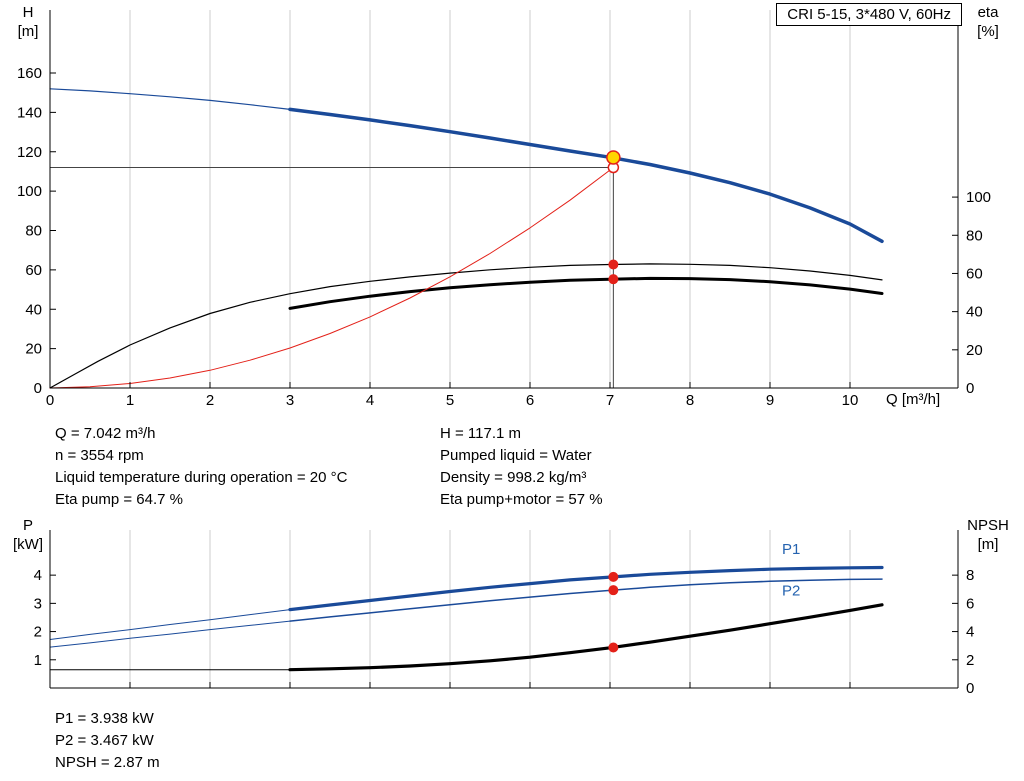 This screenshot has height=781, width=1024. I want to click on y-axis-title-eta-unit: [%], so click(988, 31).